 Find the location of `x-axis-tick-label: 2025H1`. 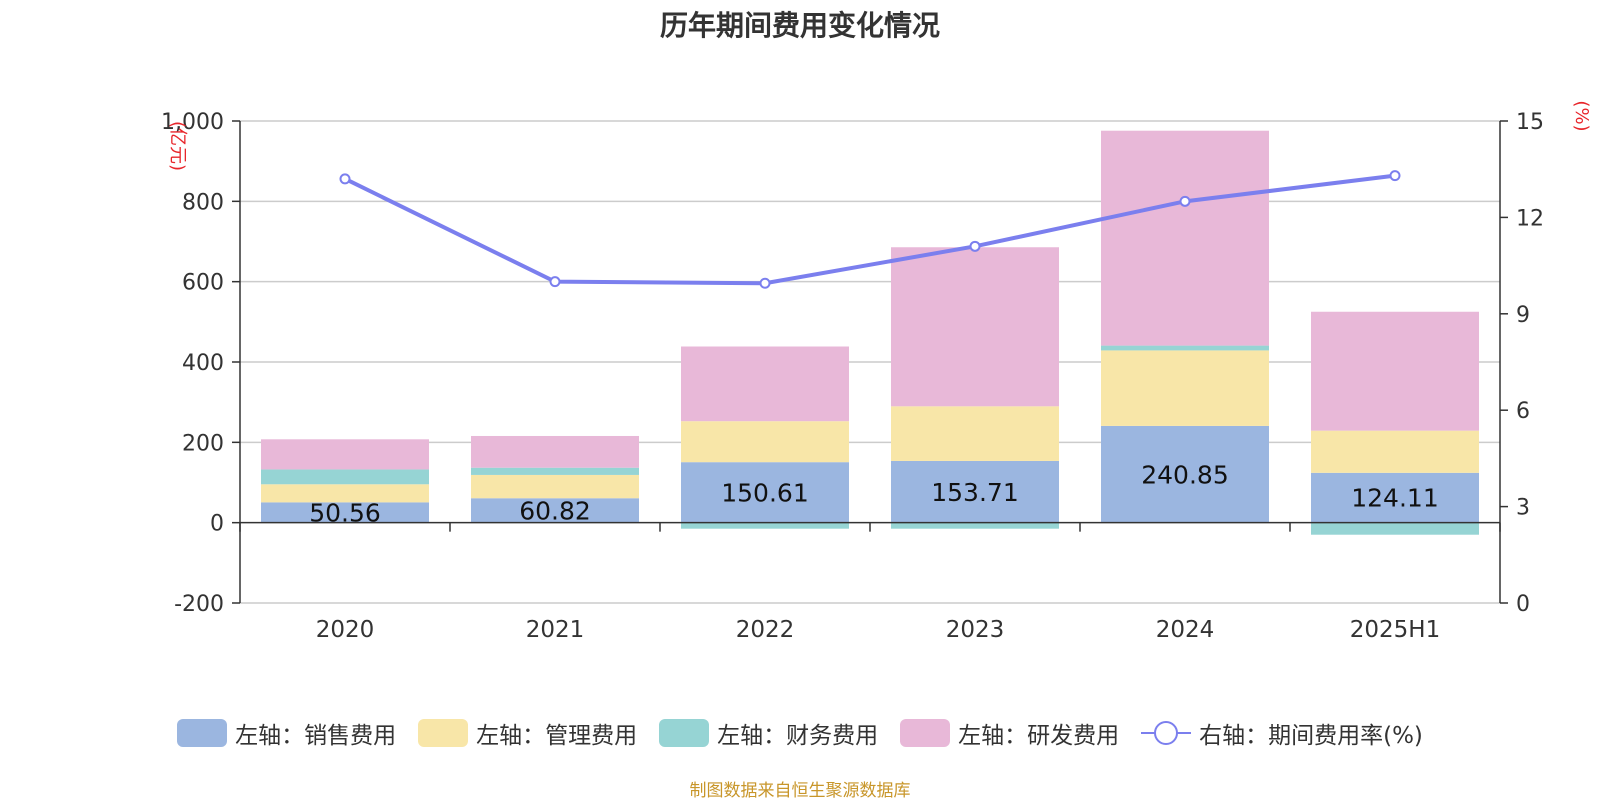

x-axis-tick-label: 2025H1 is located at coordinates (1395, 630).